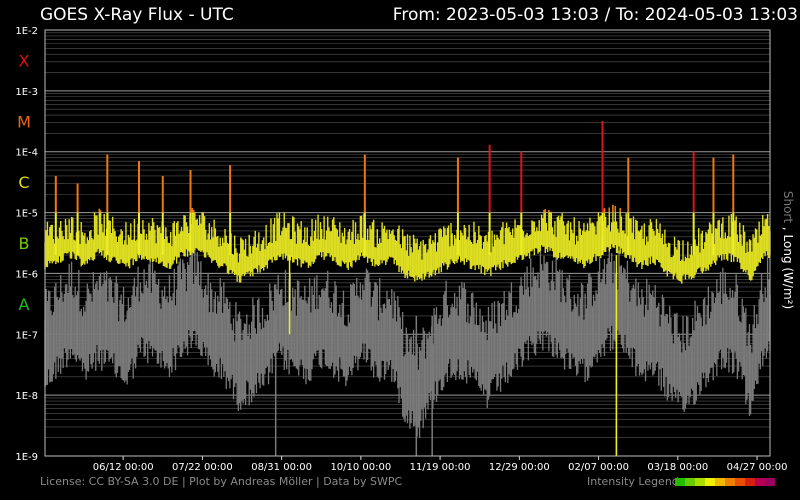 Image resolution: width=800 pixels, height=500 pixels. I want to click on x-tick-label: 03/18 00:00, so click(677, 467).